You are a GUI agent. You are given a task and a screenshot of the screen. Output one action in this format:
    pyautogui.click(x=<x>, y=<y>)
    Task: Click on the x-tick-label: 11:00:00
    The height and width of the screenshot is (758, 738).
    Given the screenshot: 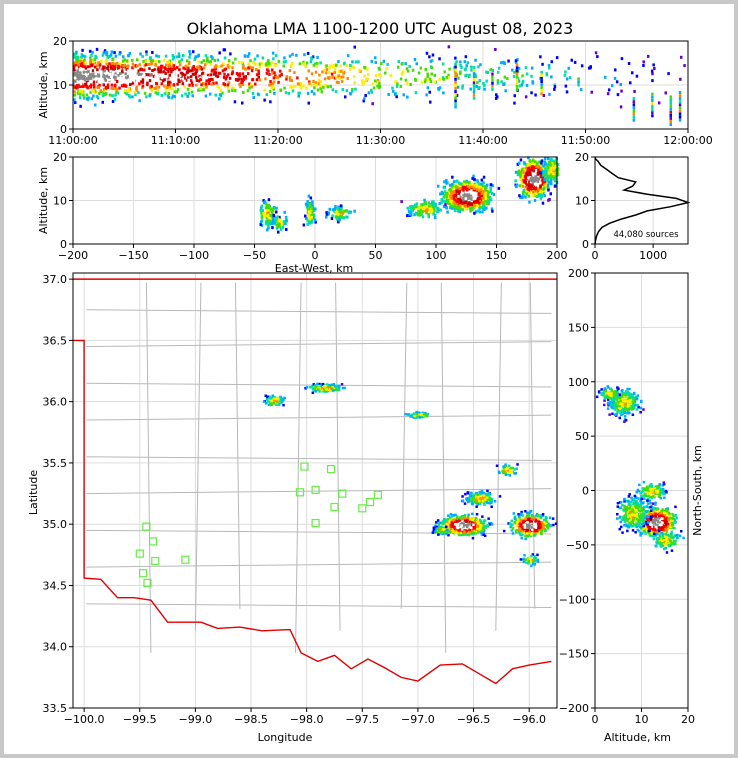 What is the action you would take?
    pyautogui.click(x=72, y=140)
    